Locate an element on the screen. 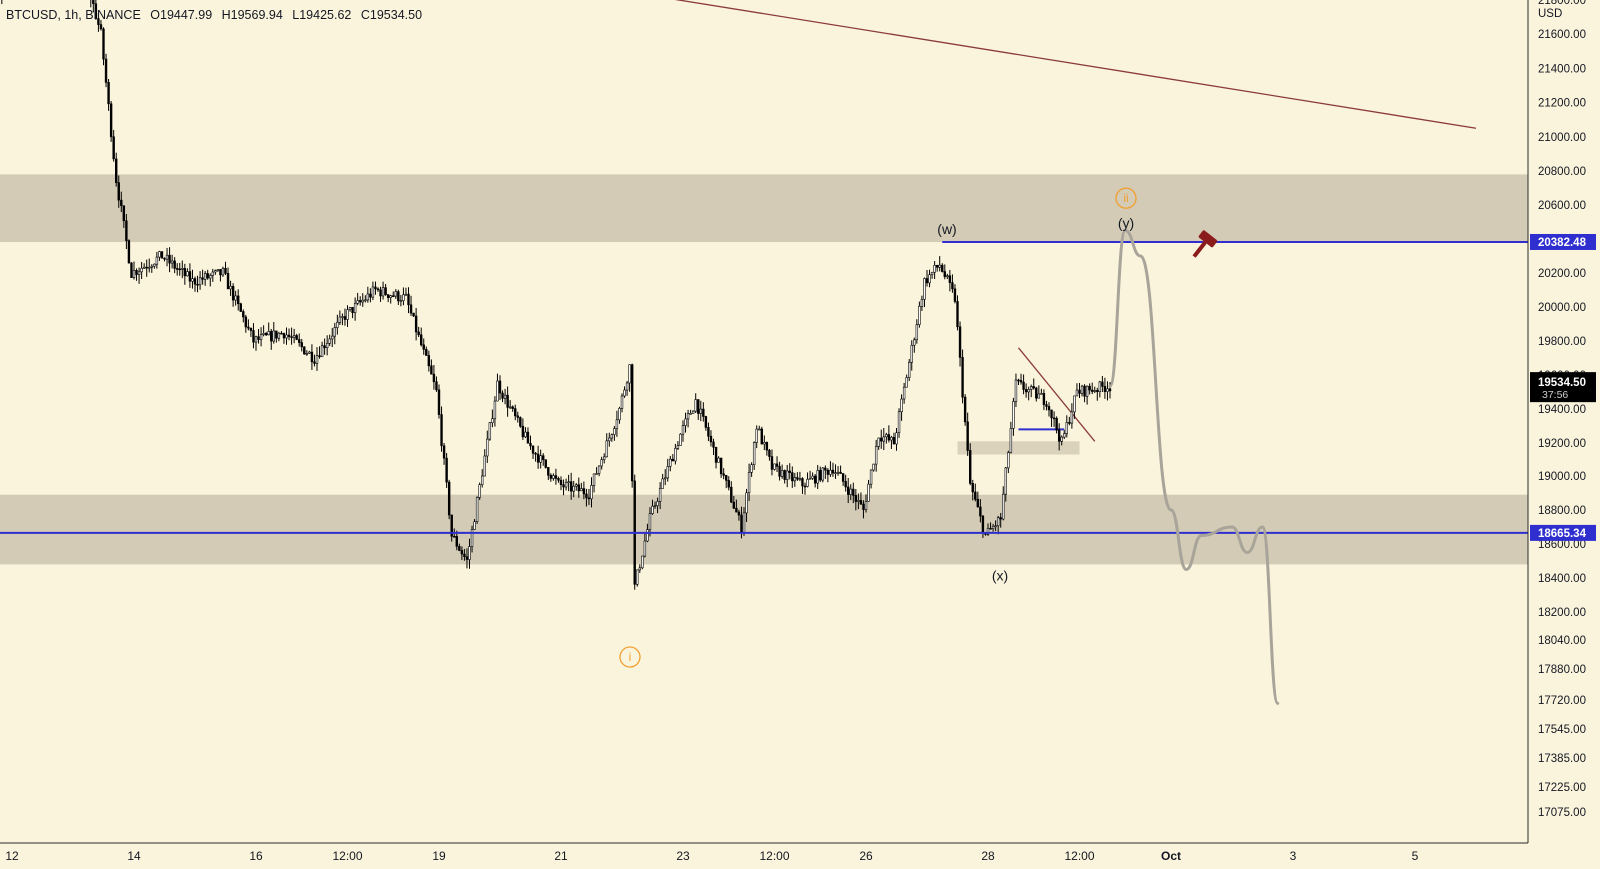  wave-label-circled-i: i is located at coordinates (630, 657).